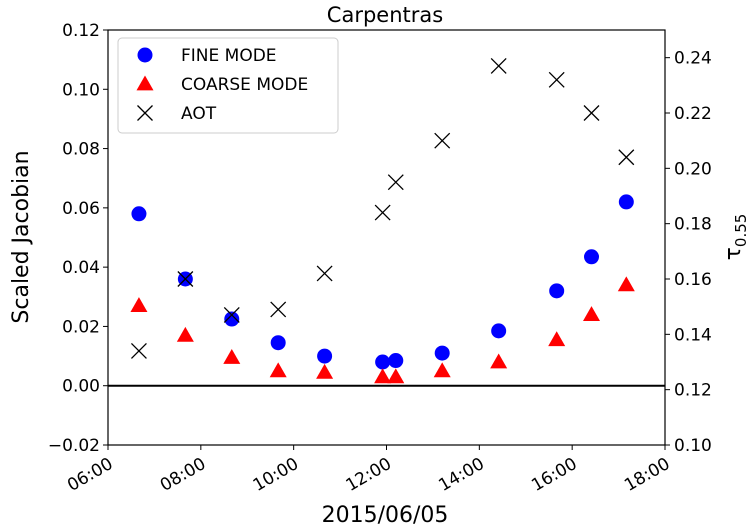  Describe the element at coordinates (244, 85) in the screenshot. I see `legend-label: COARSE MODE` at that location.